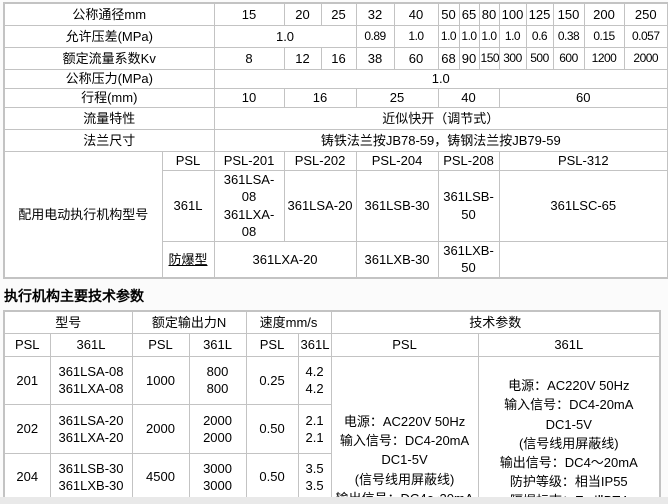  What do you see at coordinates (217, 429) in the screenshot?
I see `force-361l-cell: 2000 2000` at bounding box center [217, 429].